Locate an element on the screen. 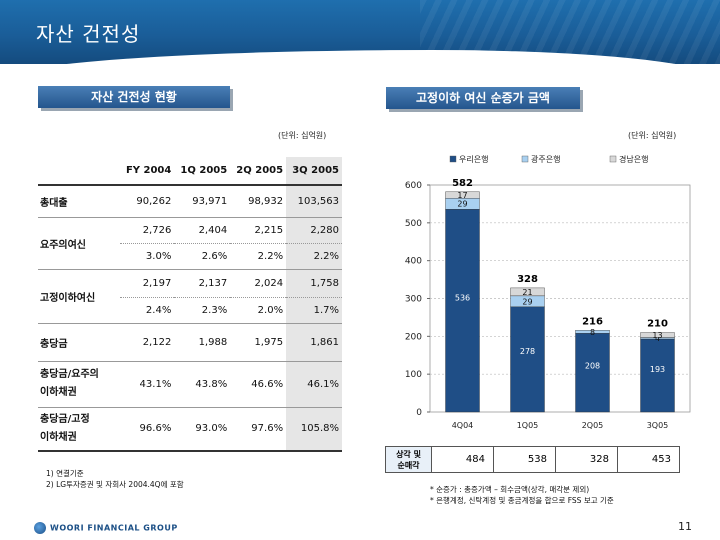 This screenshot has width=720, height=540. left-unit-label: (단위: 십억원) is located at coordinates (302, 135).